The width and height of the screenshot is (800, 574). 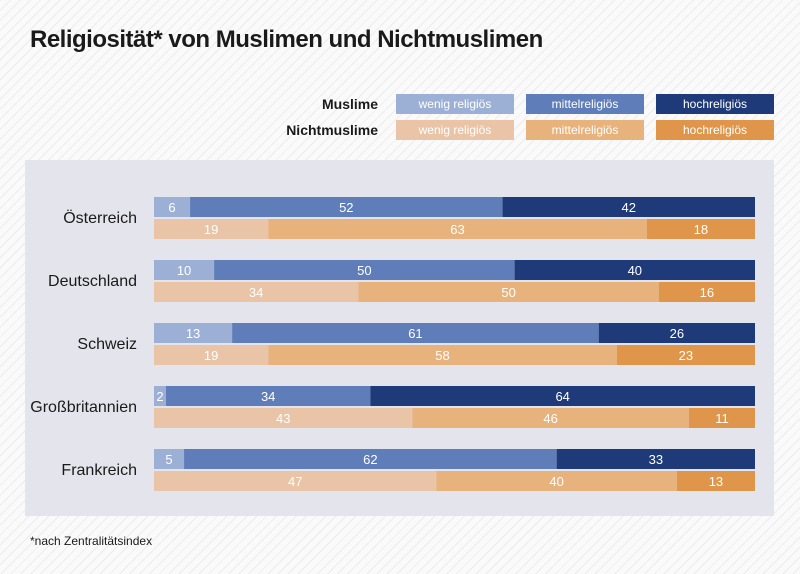 I want to click on bar-value-frankreich-nichtmuslime-2: 13, so click(x=716, y=481).